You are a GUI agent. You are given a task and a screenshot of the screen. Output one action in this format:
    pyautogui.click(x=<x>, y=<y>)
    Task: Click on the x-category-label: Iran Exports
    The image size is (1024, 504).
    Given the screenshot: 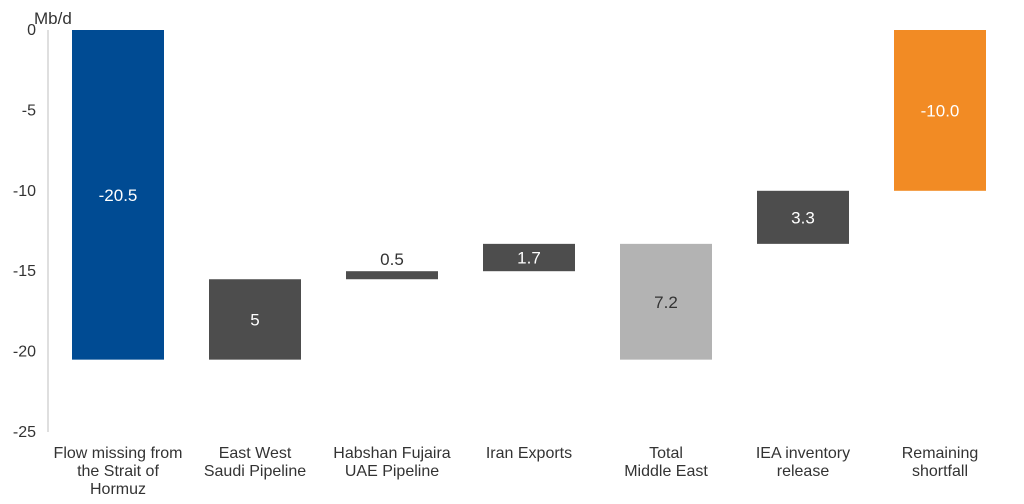 What is the action you would take?
    pyautogui.click(x=529, y=453)
    